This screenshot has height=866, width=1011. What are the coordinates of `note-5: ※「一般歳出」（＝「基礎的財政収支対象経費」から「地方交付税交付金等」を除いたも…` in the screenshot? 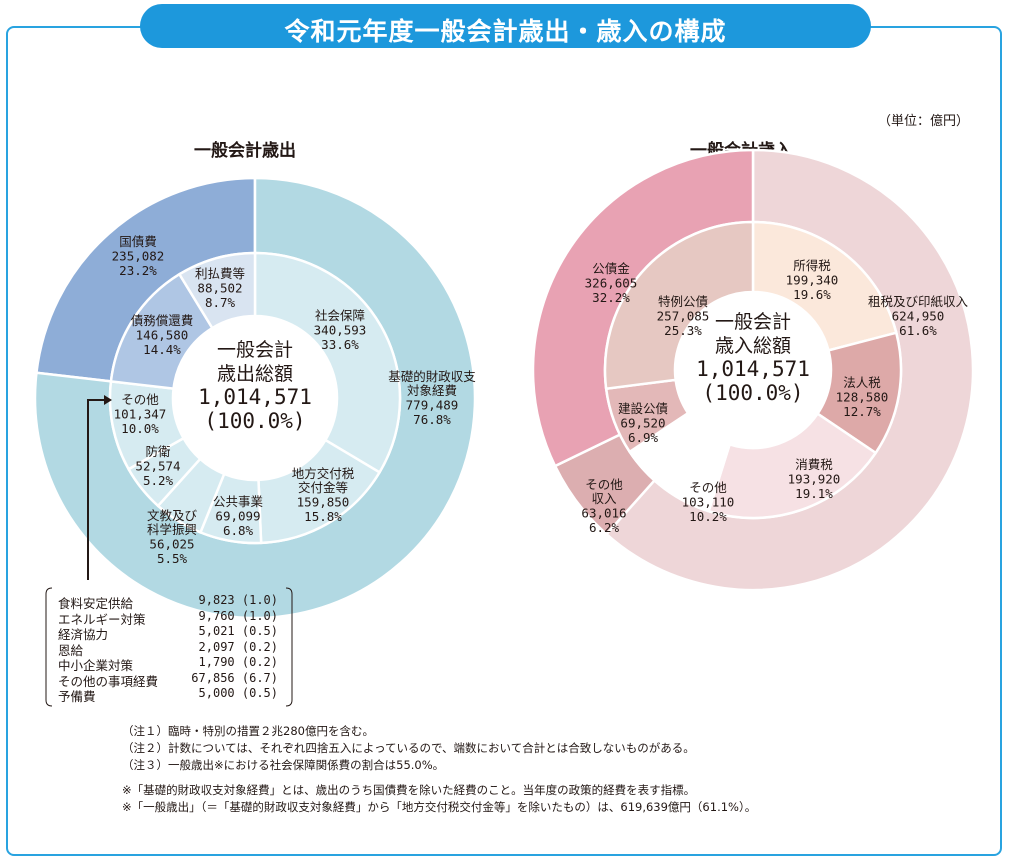 It's located at (439, 807).